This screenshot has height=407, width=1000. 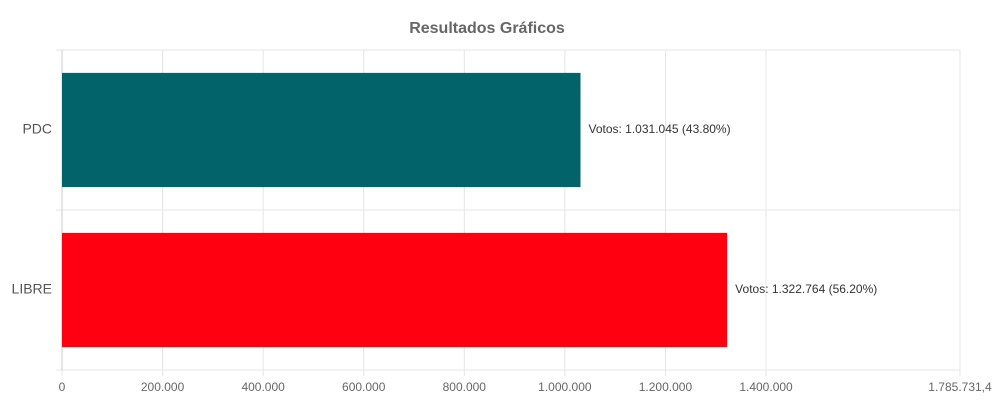 What do you see at coordinates (37, 129) in the screenshot?
I see `y-tick-label: PDC` at bounding box center [37, 129].